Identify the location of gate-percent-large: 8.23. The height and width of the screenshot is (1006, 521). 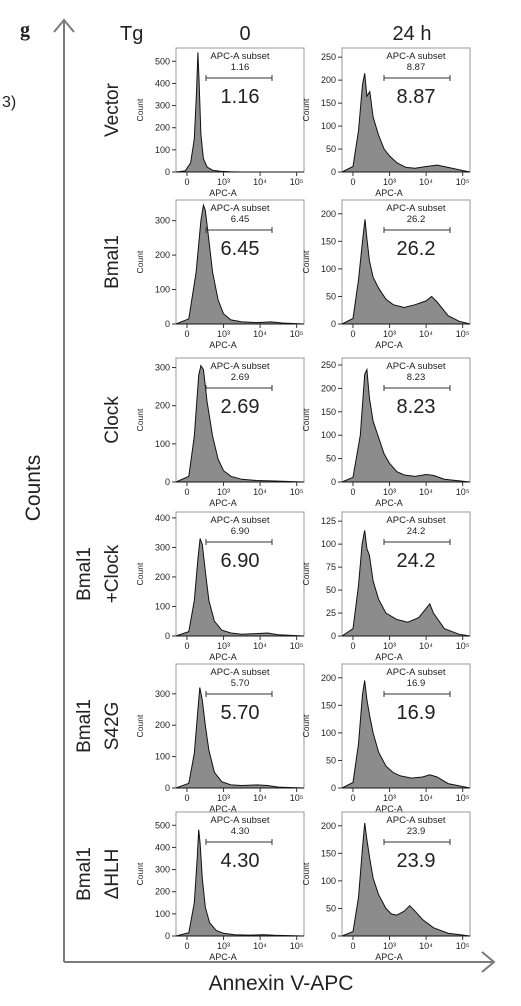
(416, 407).